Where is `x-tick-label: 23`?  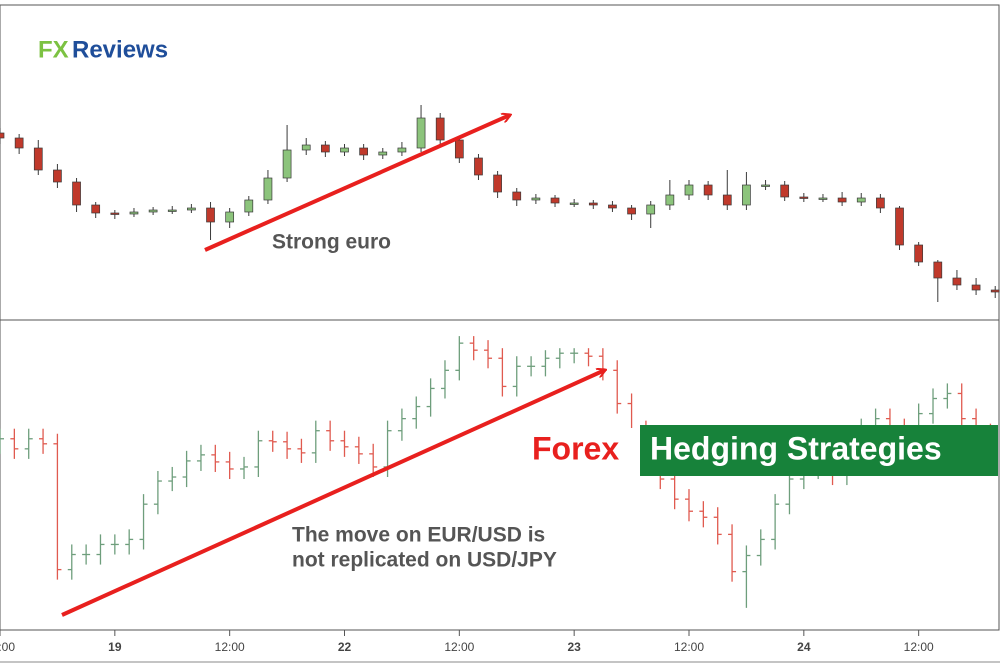 x-tick-label: 23 is located at coordinates (574, 647).